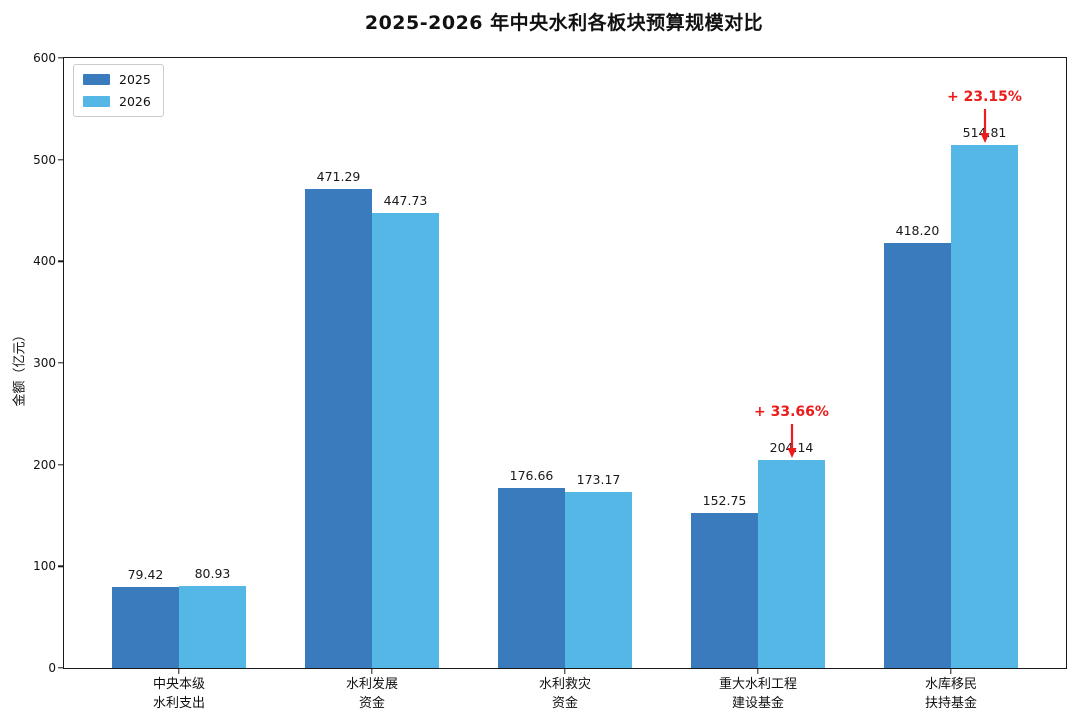 The image size is (1080, 720). Describe the element at coordinates (44, 261) in the screenshot. I see `y-tick-label: 400` at that location.